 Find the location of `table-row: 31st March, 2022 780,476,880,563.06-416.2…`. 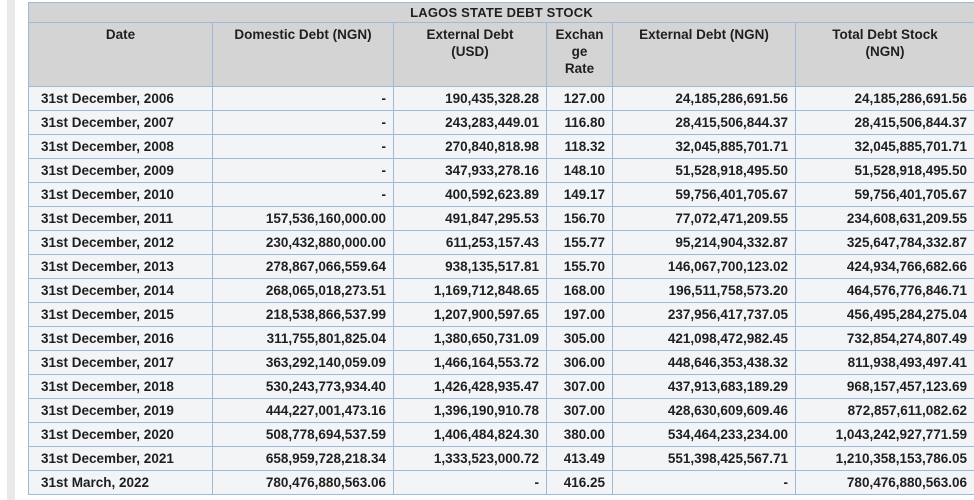

table-row: 31st March, 2022 780,476,880,563.06-416.2… is located at coordinates (501, 482).